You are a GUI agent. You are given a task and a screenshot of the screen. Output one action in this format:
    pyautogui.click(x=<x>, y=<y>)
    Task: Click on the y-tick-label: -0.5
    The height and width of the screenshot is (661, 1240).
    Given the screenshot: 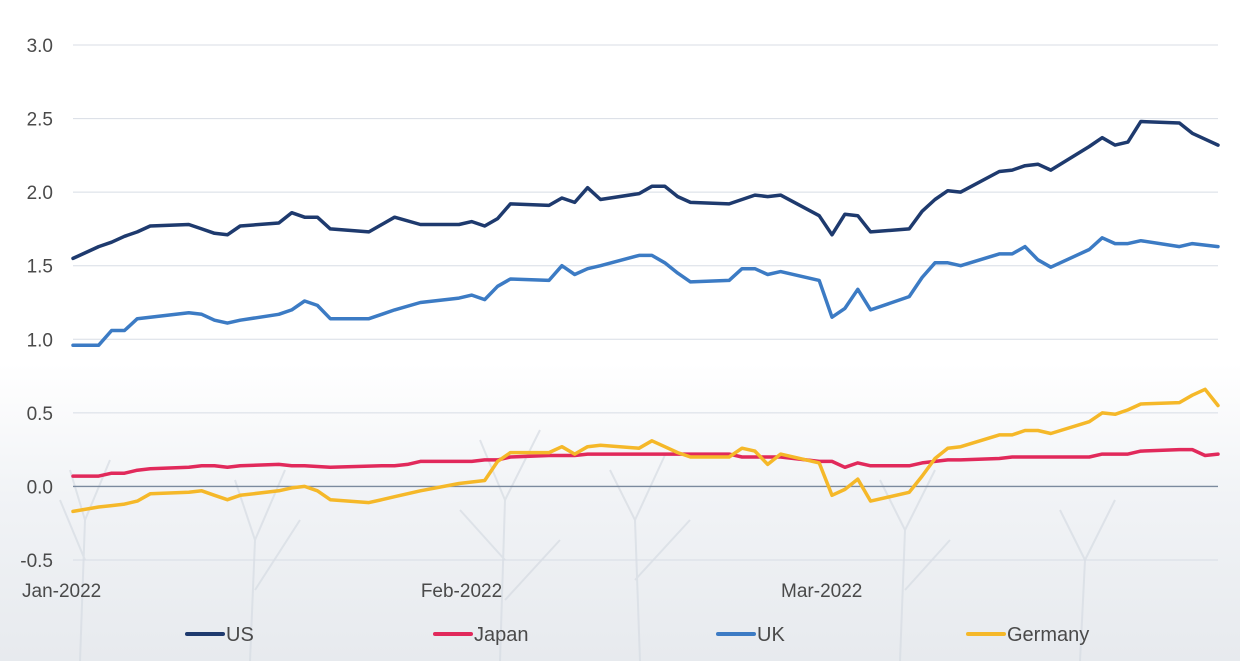 What is the action you would take?
    pyautogui.click(x=36, y=561)
    